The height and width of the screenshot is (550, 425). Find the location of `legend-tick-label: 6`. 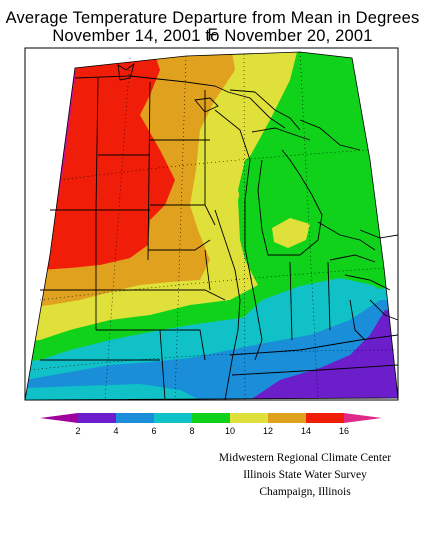

legend-tick-label: 6 is located at coordinates (153, 431).